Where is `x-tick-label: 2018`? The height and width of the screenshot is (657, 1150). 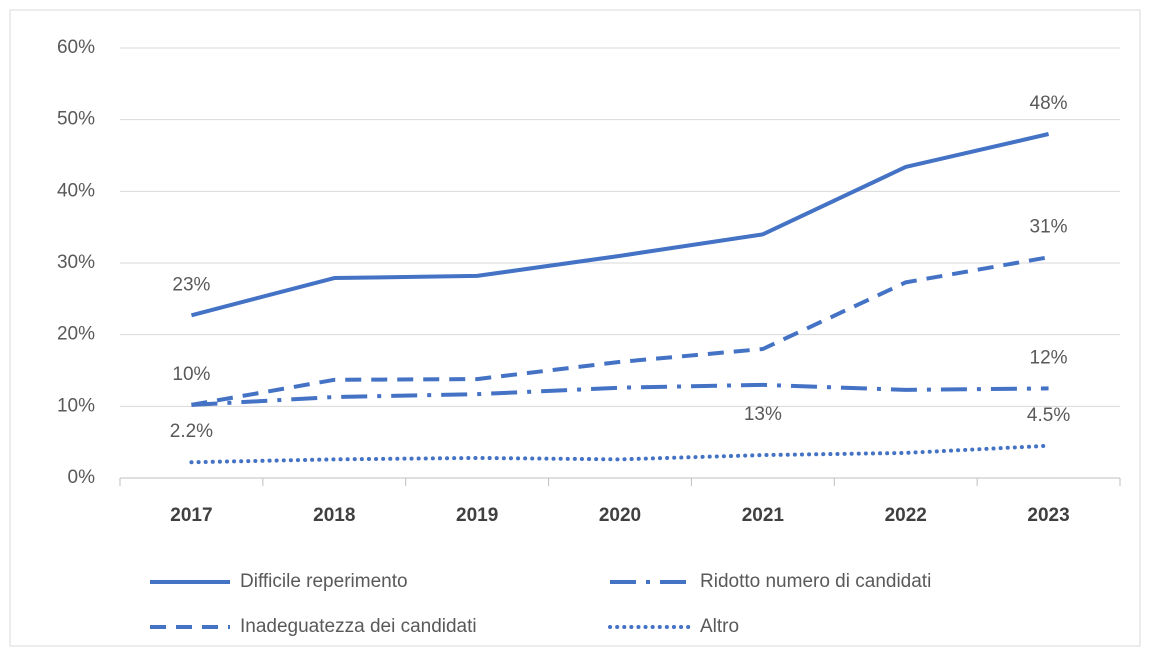
x-tick-label: 2018 is located at coordinates (334, 515).